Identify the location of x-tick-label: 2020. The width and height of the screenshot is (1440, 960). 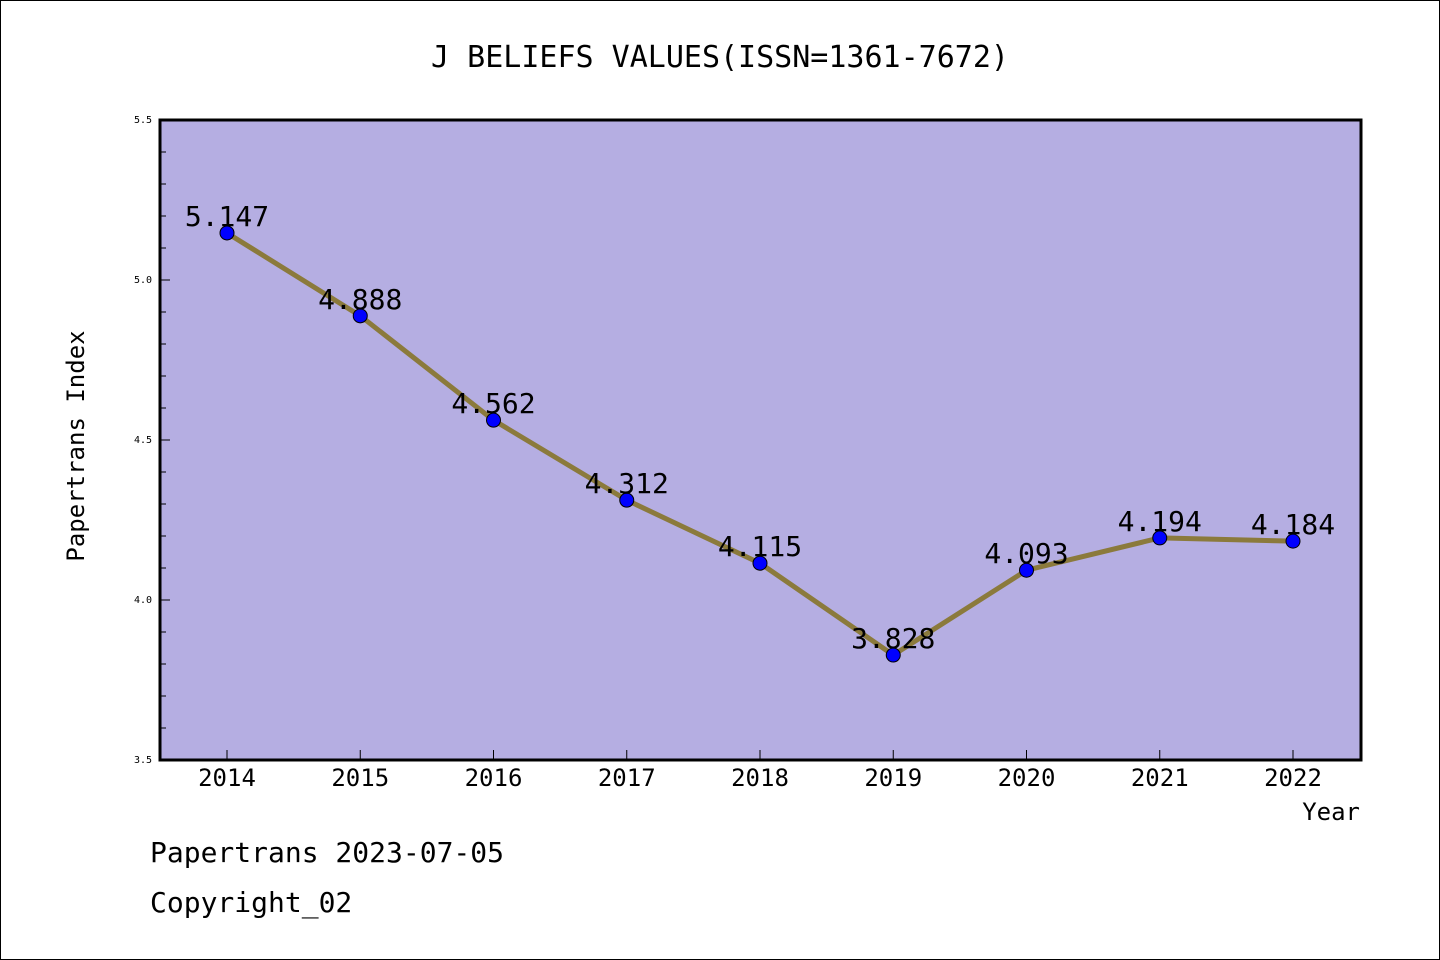
(1027, 778).